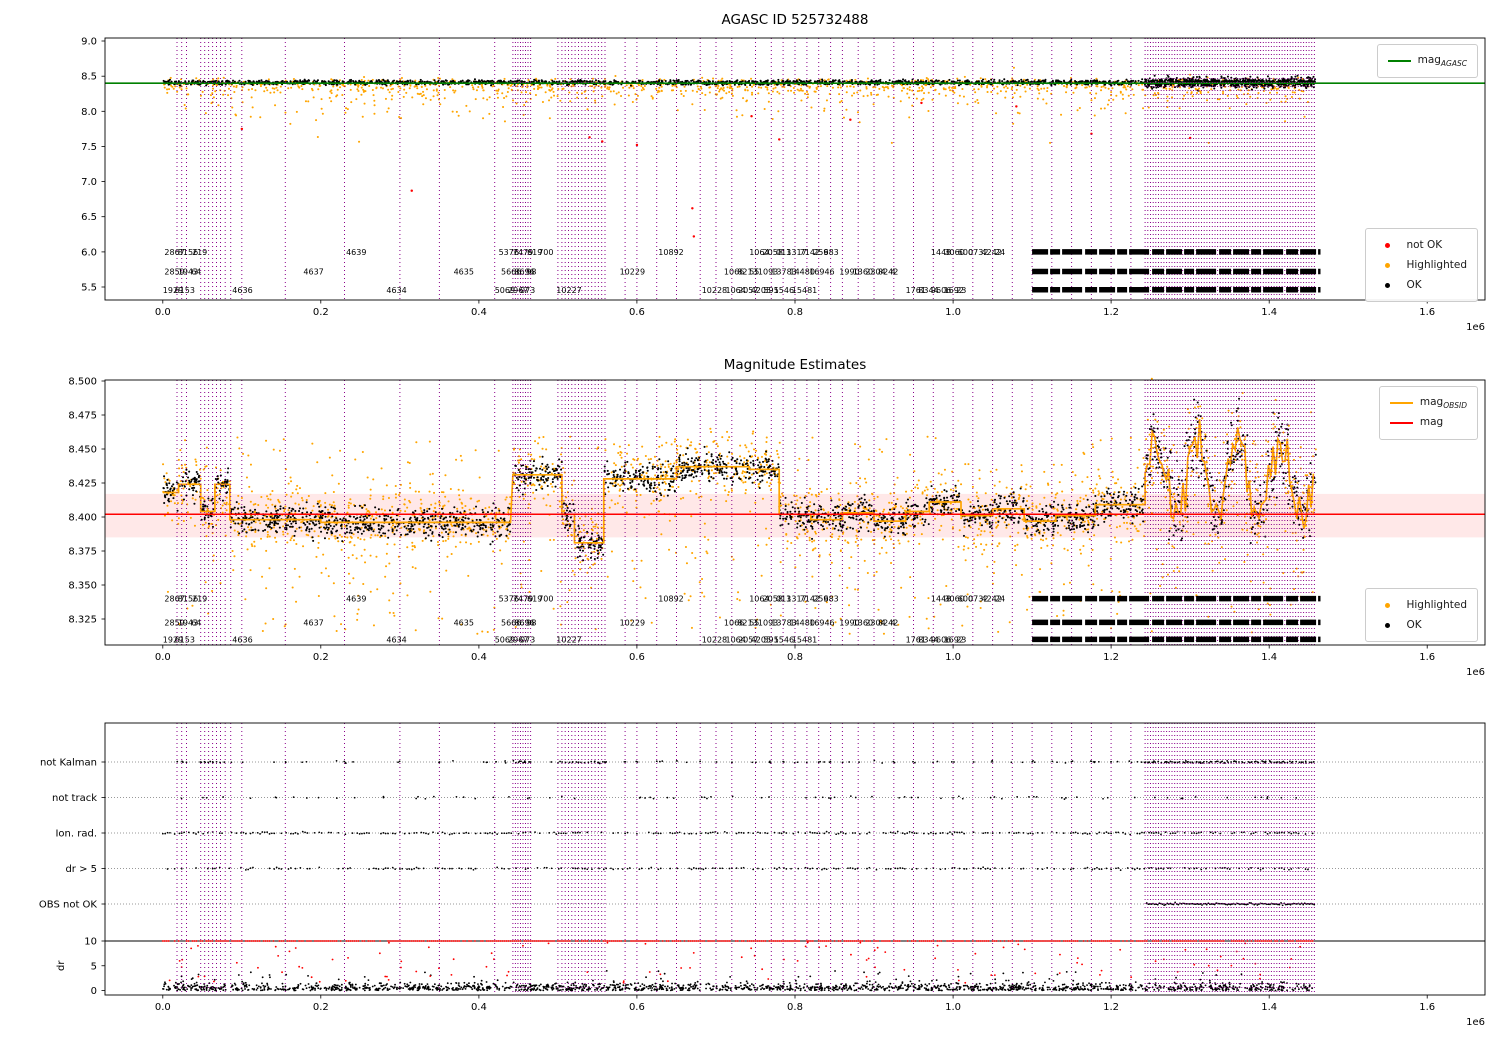  What do you see at coordinates (1421, 615) in the screenshot?
I see `legend-mid-markers: Highlighted OK` at bounding box center [1421, 615].